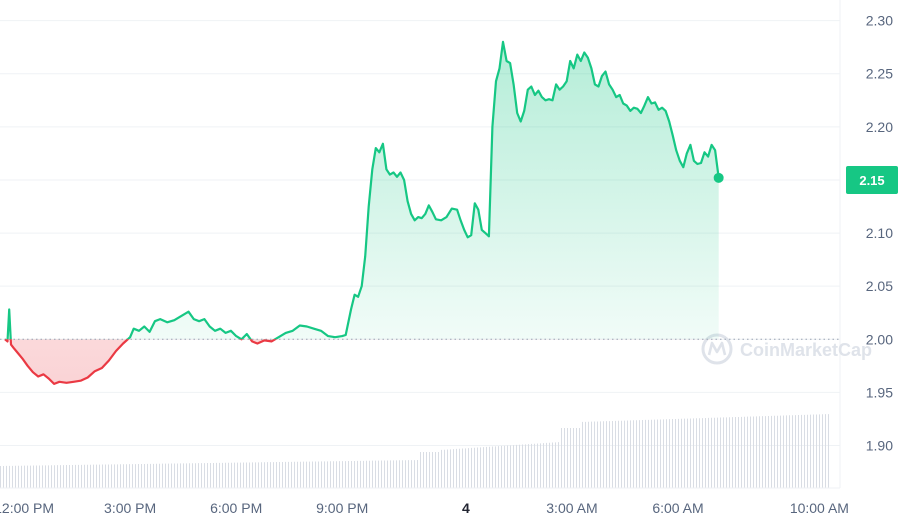  What do you see at coordinates (130, 508) in the screenshot?
I see `x-tick-label: 3:00 PM` at bounding box center [130, 508].